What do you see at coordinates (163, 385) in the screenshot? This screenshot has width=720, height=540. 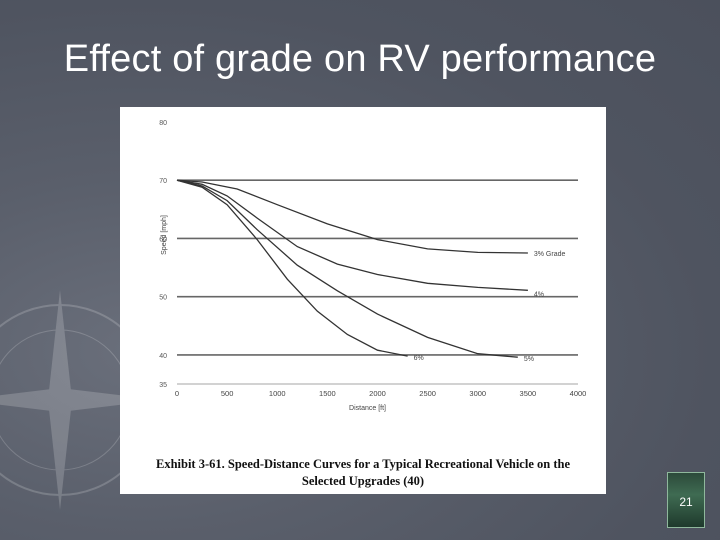 I see `y-tick-label: 35` at bounding box center [163, 385].